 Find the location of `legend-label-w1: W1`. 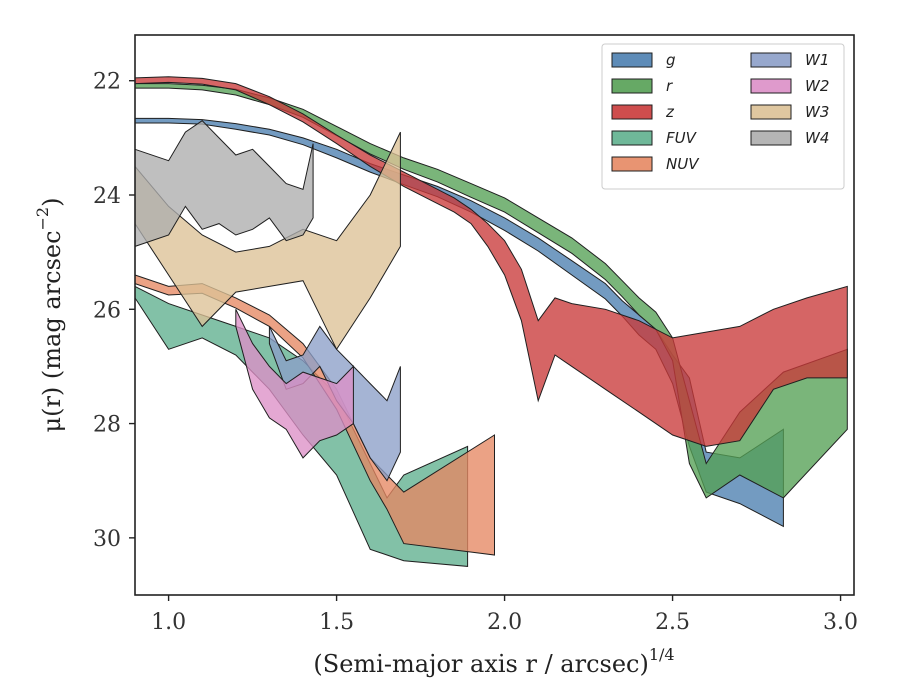

legend-label-w1: W1 is located at coordinates (817, 60).